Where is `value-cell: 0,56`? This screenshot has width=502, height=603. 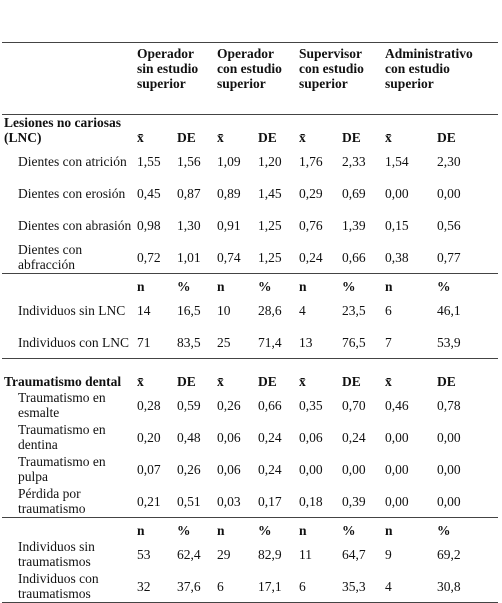 value-cell: 0,56 is located at coordinates (449, 225).